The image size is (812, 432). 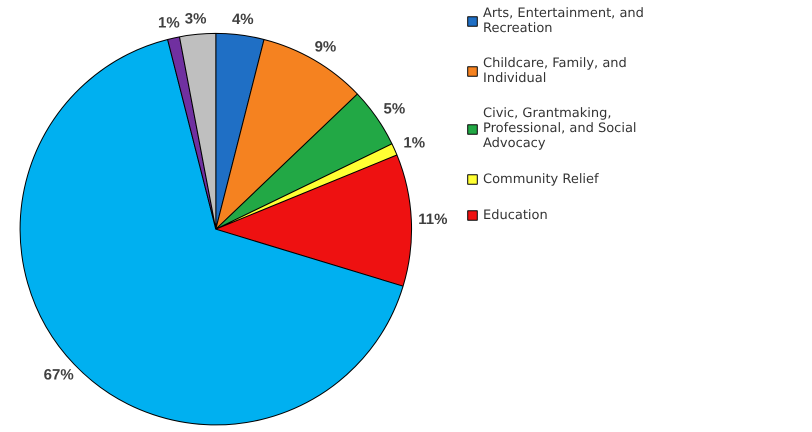 I want to click on data-label: 5%, so click(x=395, y=109).